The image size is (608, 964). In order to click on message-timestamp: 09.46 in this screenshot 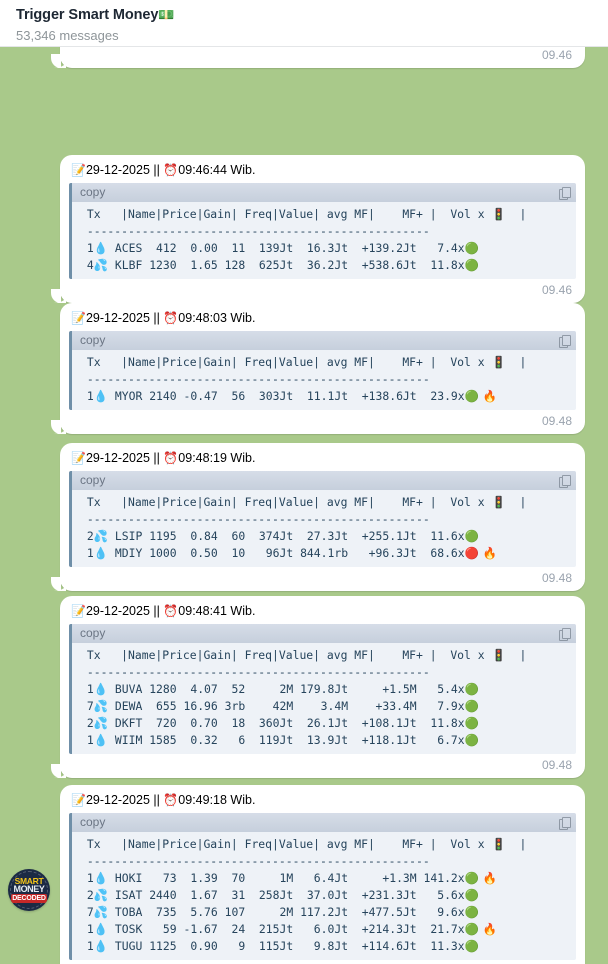, I will do `click(556, 290)`.